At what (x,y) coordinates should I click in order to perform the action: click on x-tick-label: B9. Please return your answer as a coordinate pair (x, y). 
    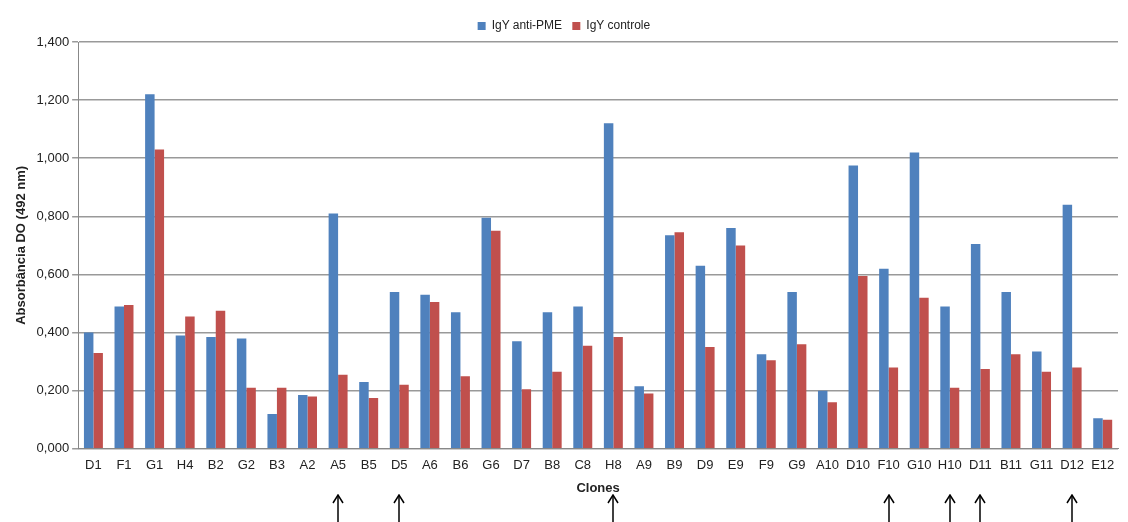
    Looking at the image, I should click on (674, 465).